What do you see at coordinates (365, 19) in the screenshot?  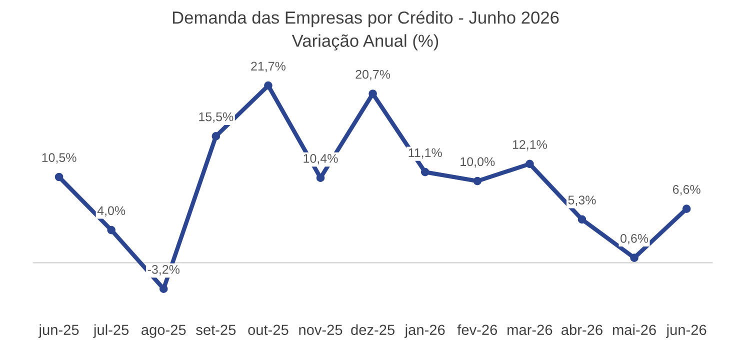 I see `chart-title: Demanda das Empresas por Crédito - Junho 2026` at bounding box center [365, 19].